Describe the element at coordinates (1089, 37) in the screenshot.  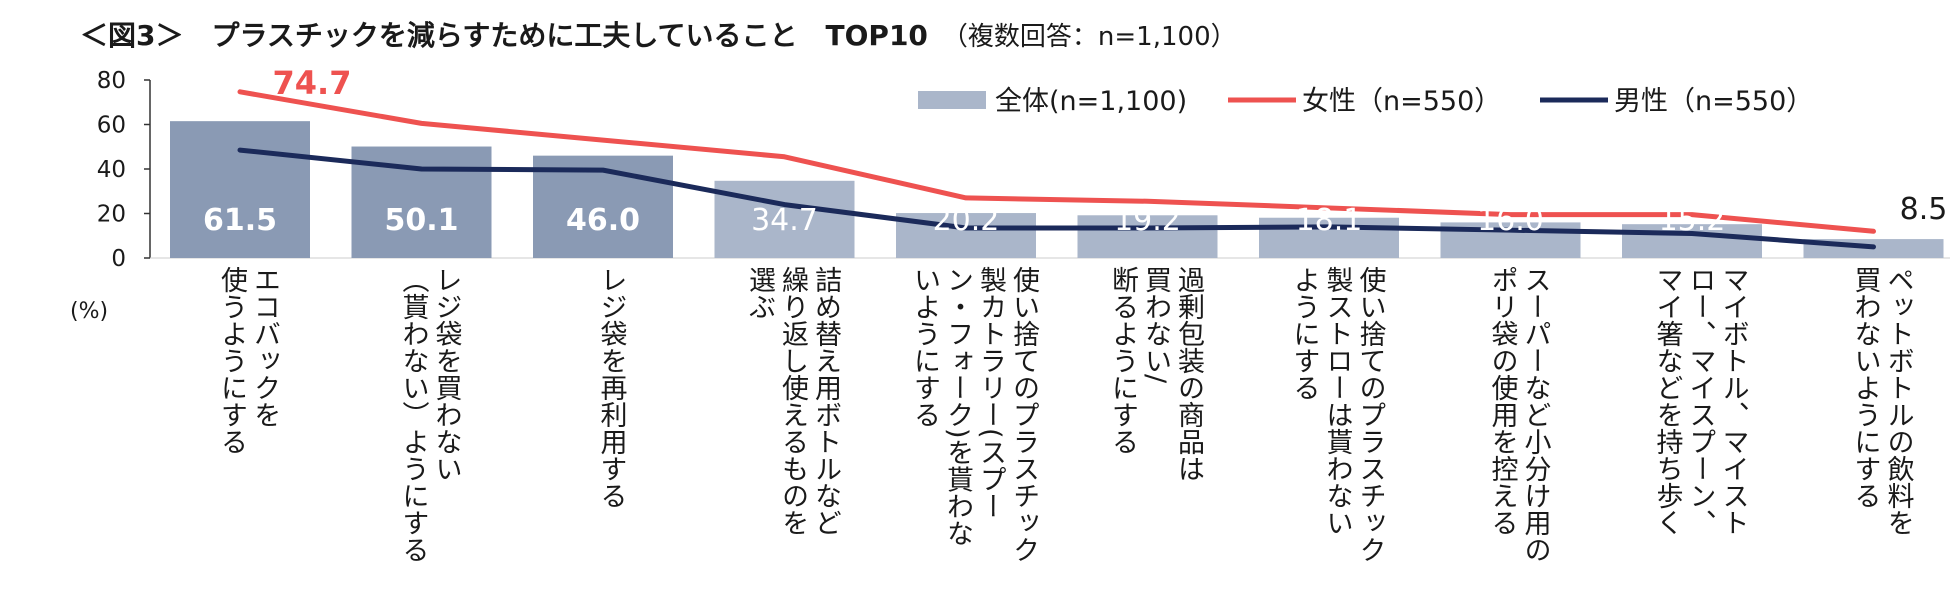
I see `chart-title-sub: （複数回答：n=1,100）` at that location.